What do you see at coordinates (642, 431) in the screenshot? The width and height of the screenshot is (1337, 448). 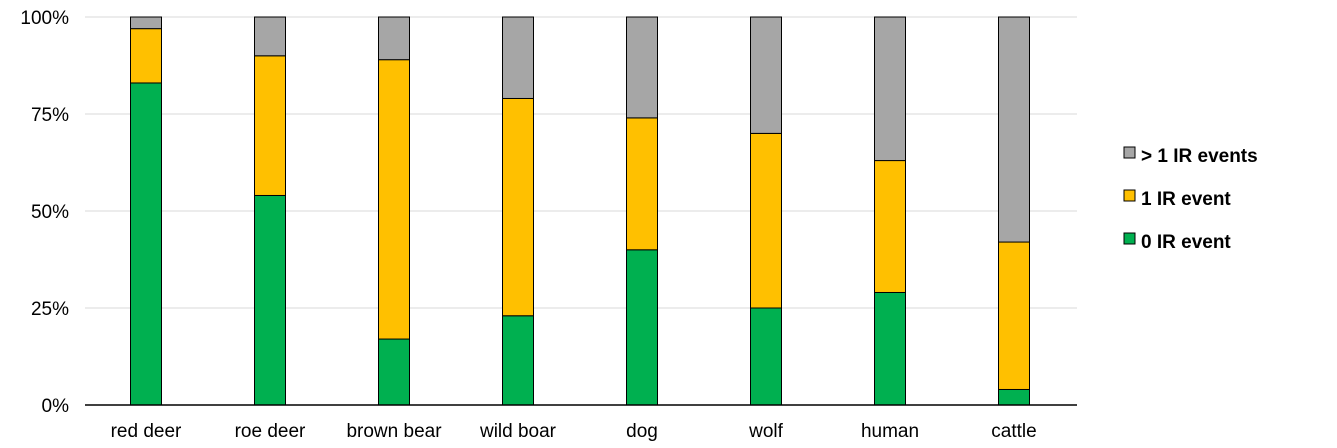 I see `x-tick-label: dog` at bounding box center [642, 431].